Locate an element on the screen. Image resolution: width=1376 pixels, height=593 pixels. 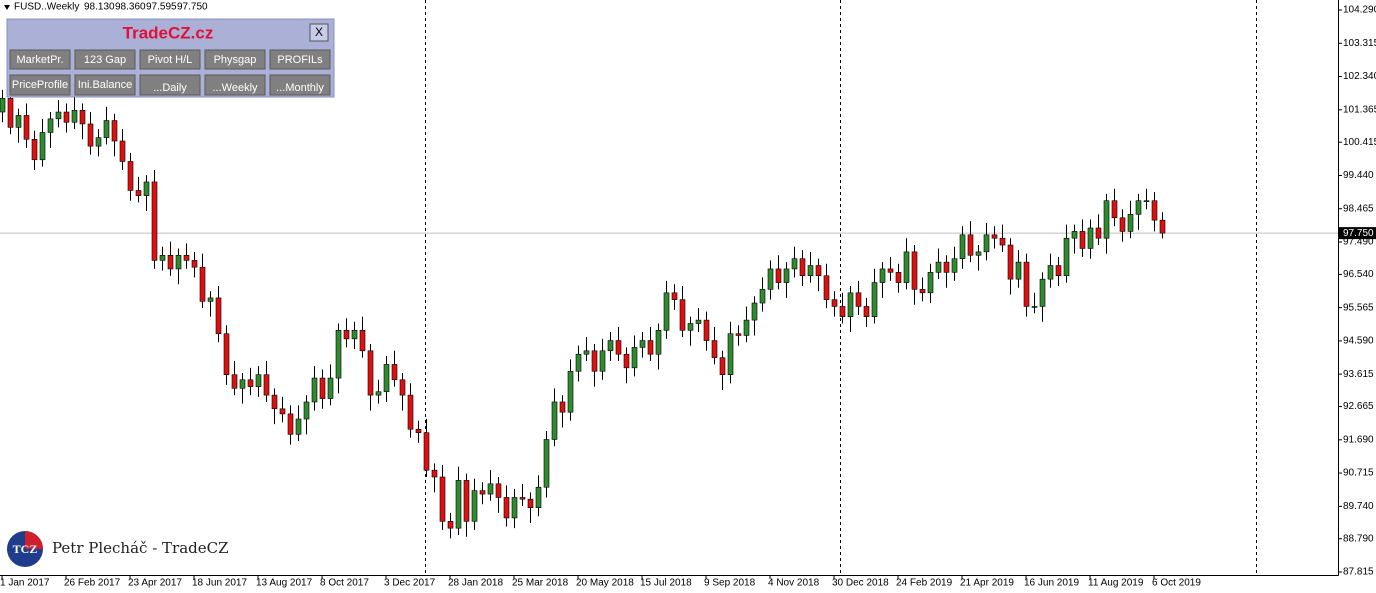
panel-button-label: 123 Gap is located at coordinates (105, 60).